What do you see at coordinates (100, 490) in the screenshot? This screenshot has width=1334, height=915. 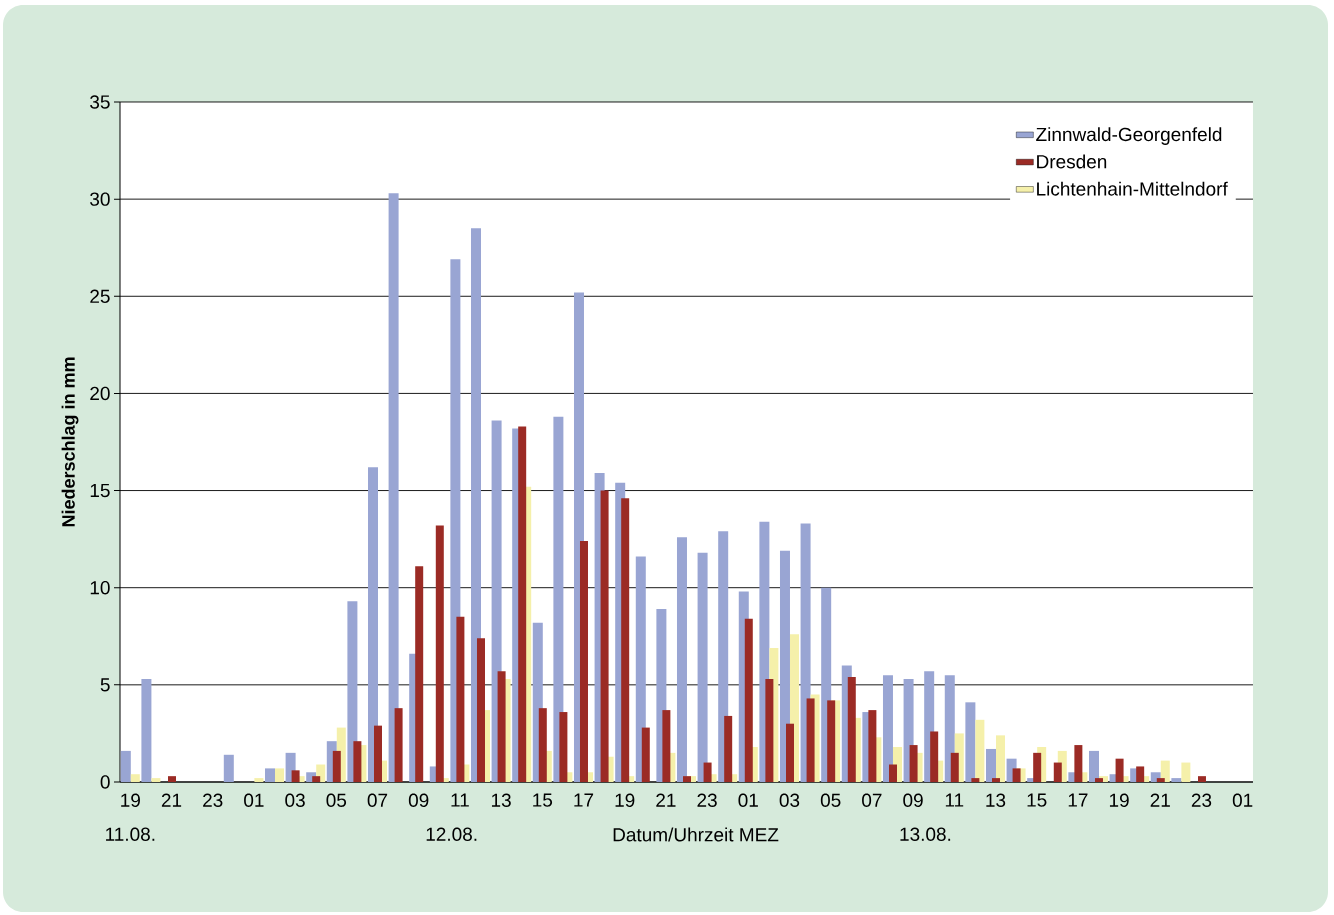 I see `y-tick-label: 15` at bounding box center [100, 490].